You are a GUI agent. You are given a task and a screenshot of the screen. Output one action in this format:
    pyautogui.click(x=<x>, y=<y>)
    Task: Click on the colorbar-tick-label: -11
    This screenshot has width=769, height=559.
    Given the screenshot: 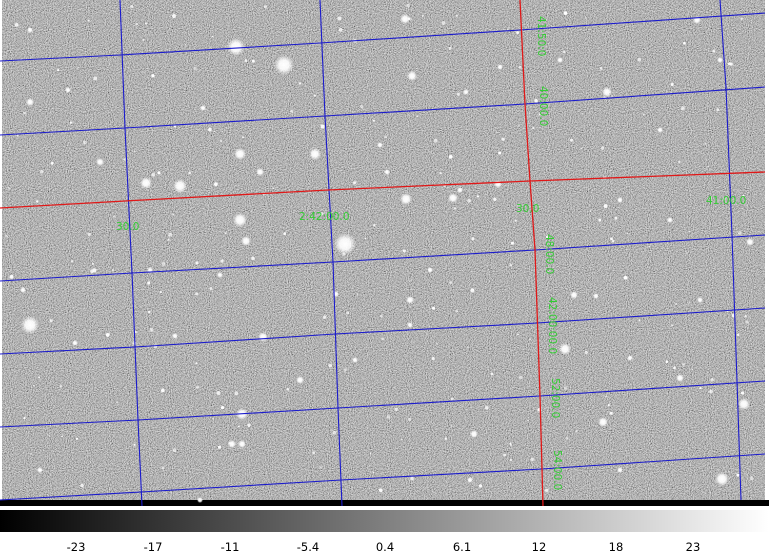 What is the action you would take?
    pyautogui.click(x=230, y=547)
    